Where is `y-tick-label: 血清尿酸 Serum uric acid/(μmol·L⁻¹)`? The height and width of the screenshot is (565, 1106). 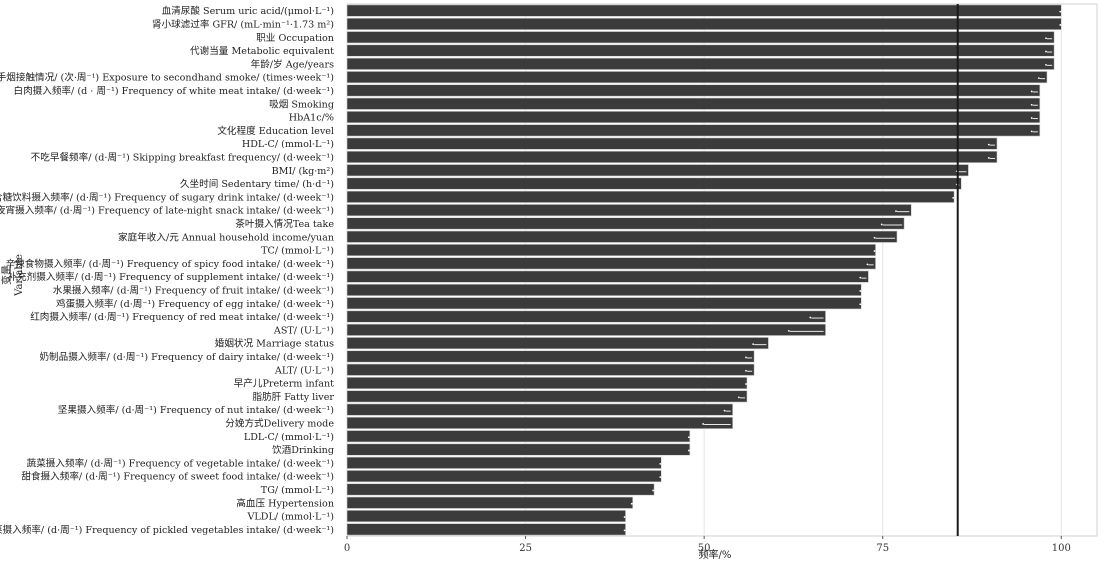
y-tick-label: 血清尿酸 Serum uric acid/(μmol·L⁻¹) is located at coordinates (248, 11).